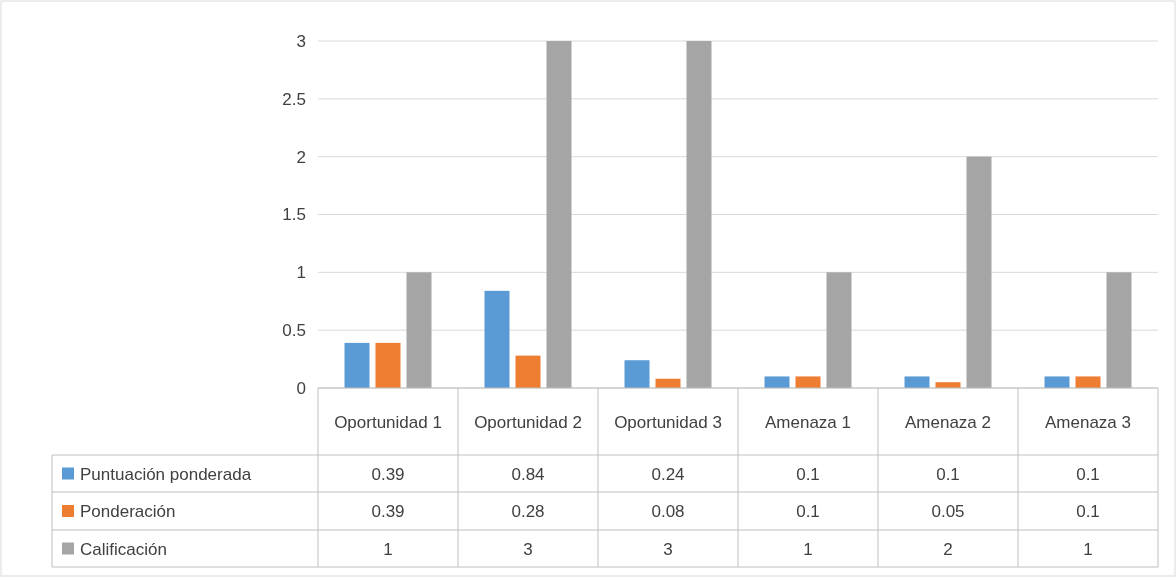 This screenshot has height=577, width=1176. I want to click on y-tick-label: 0.5, so click(294, 331).